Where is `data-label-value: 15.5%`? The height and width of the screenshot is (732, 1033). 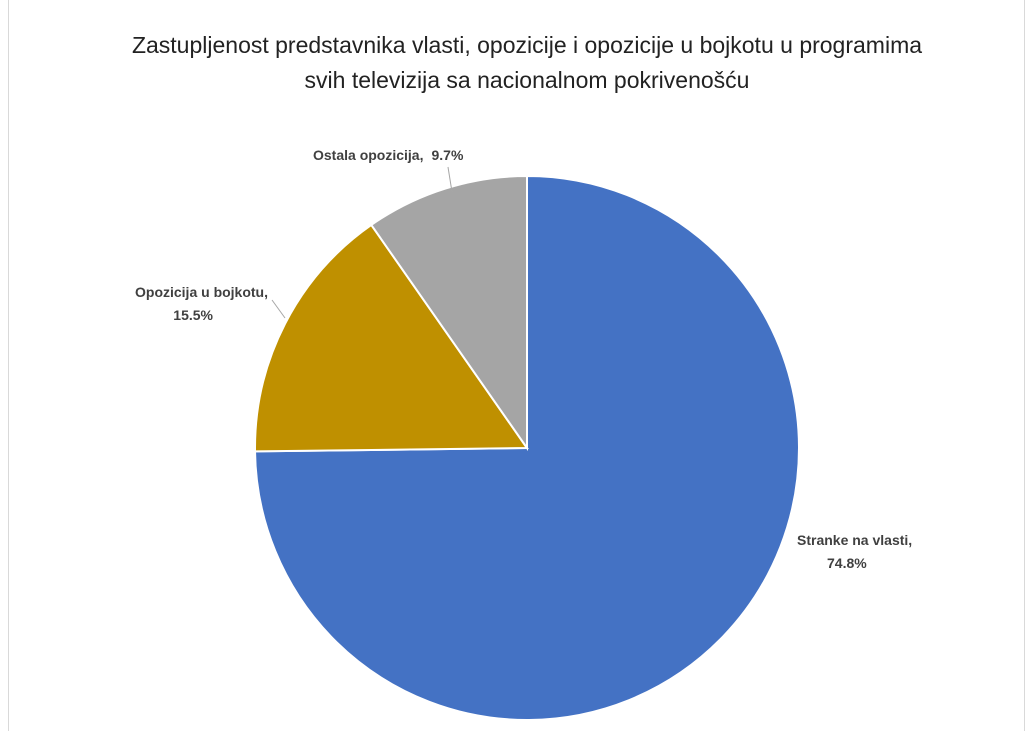
data-label-value: 15.5% is located at coordinates (193, 315).